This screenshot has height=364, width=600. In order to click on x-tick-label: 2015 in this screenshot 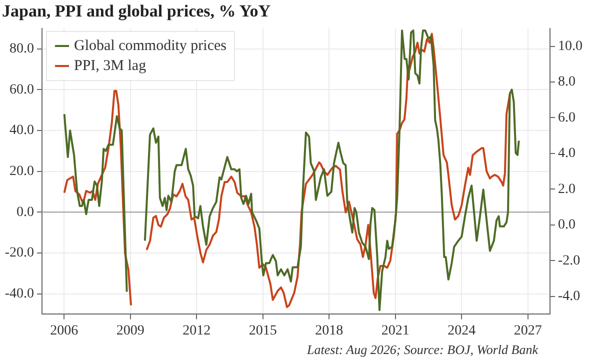, I will do `click(262, 330)`.